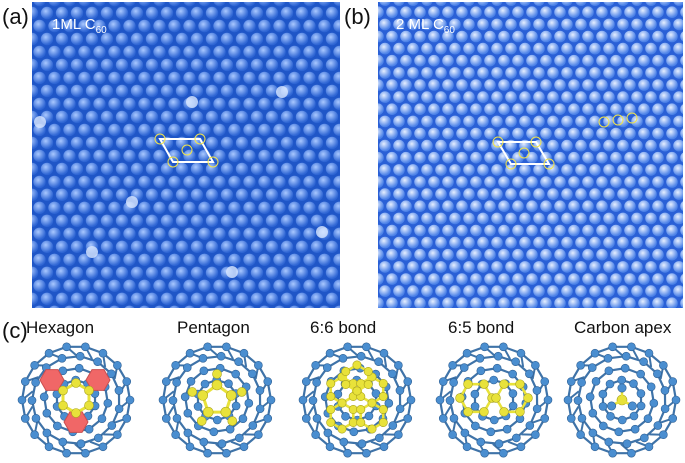  Describe the element at coordinates (622, 400) in the screenshot. I see `c60-model-carbon-apex` at that location.